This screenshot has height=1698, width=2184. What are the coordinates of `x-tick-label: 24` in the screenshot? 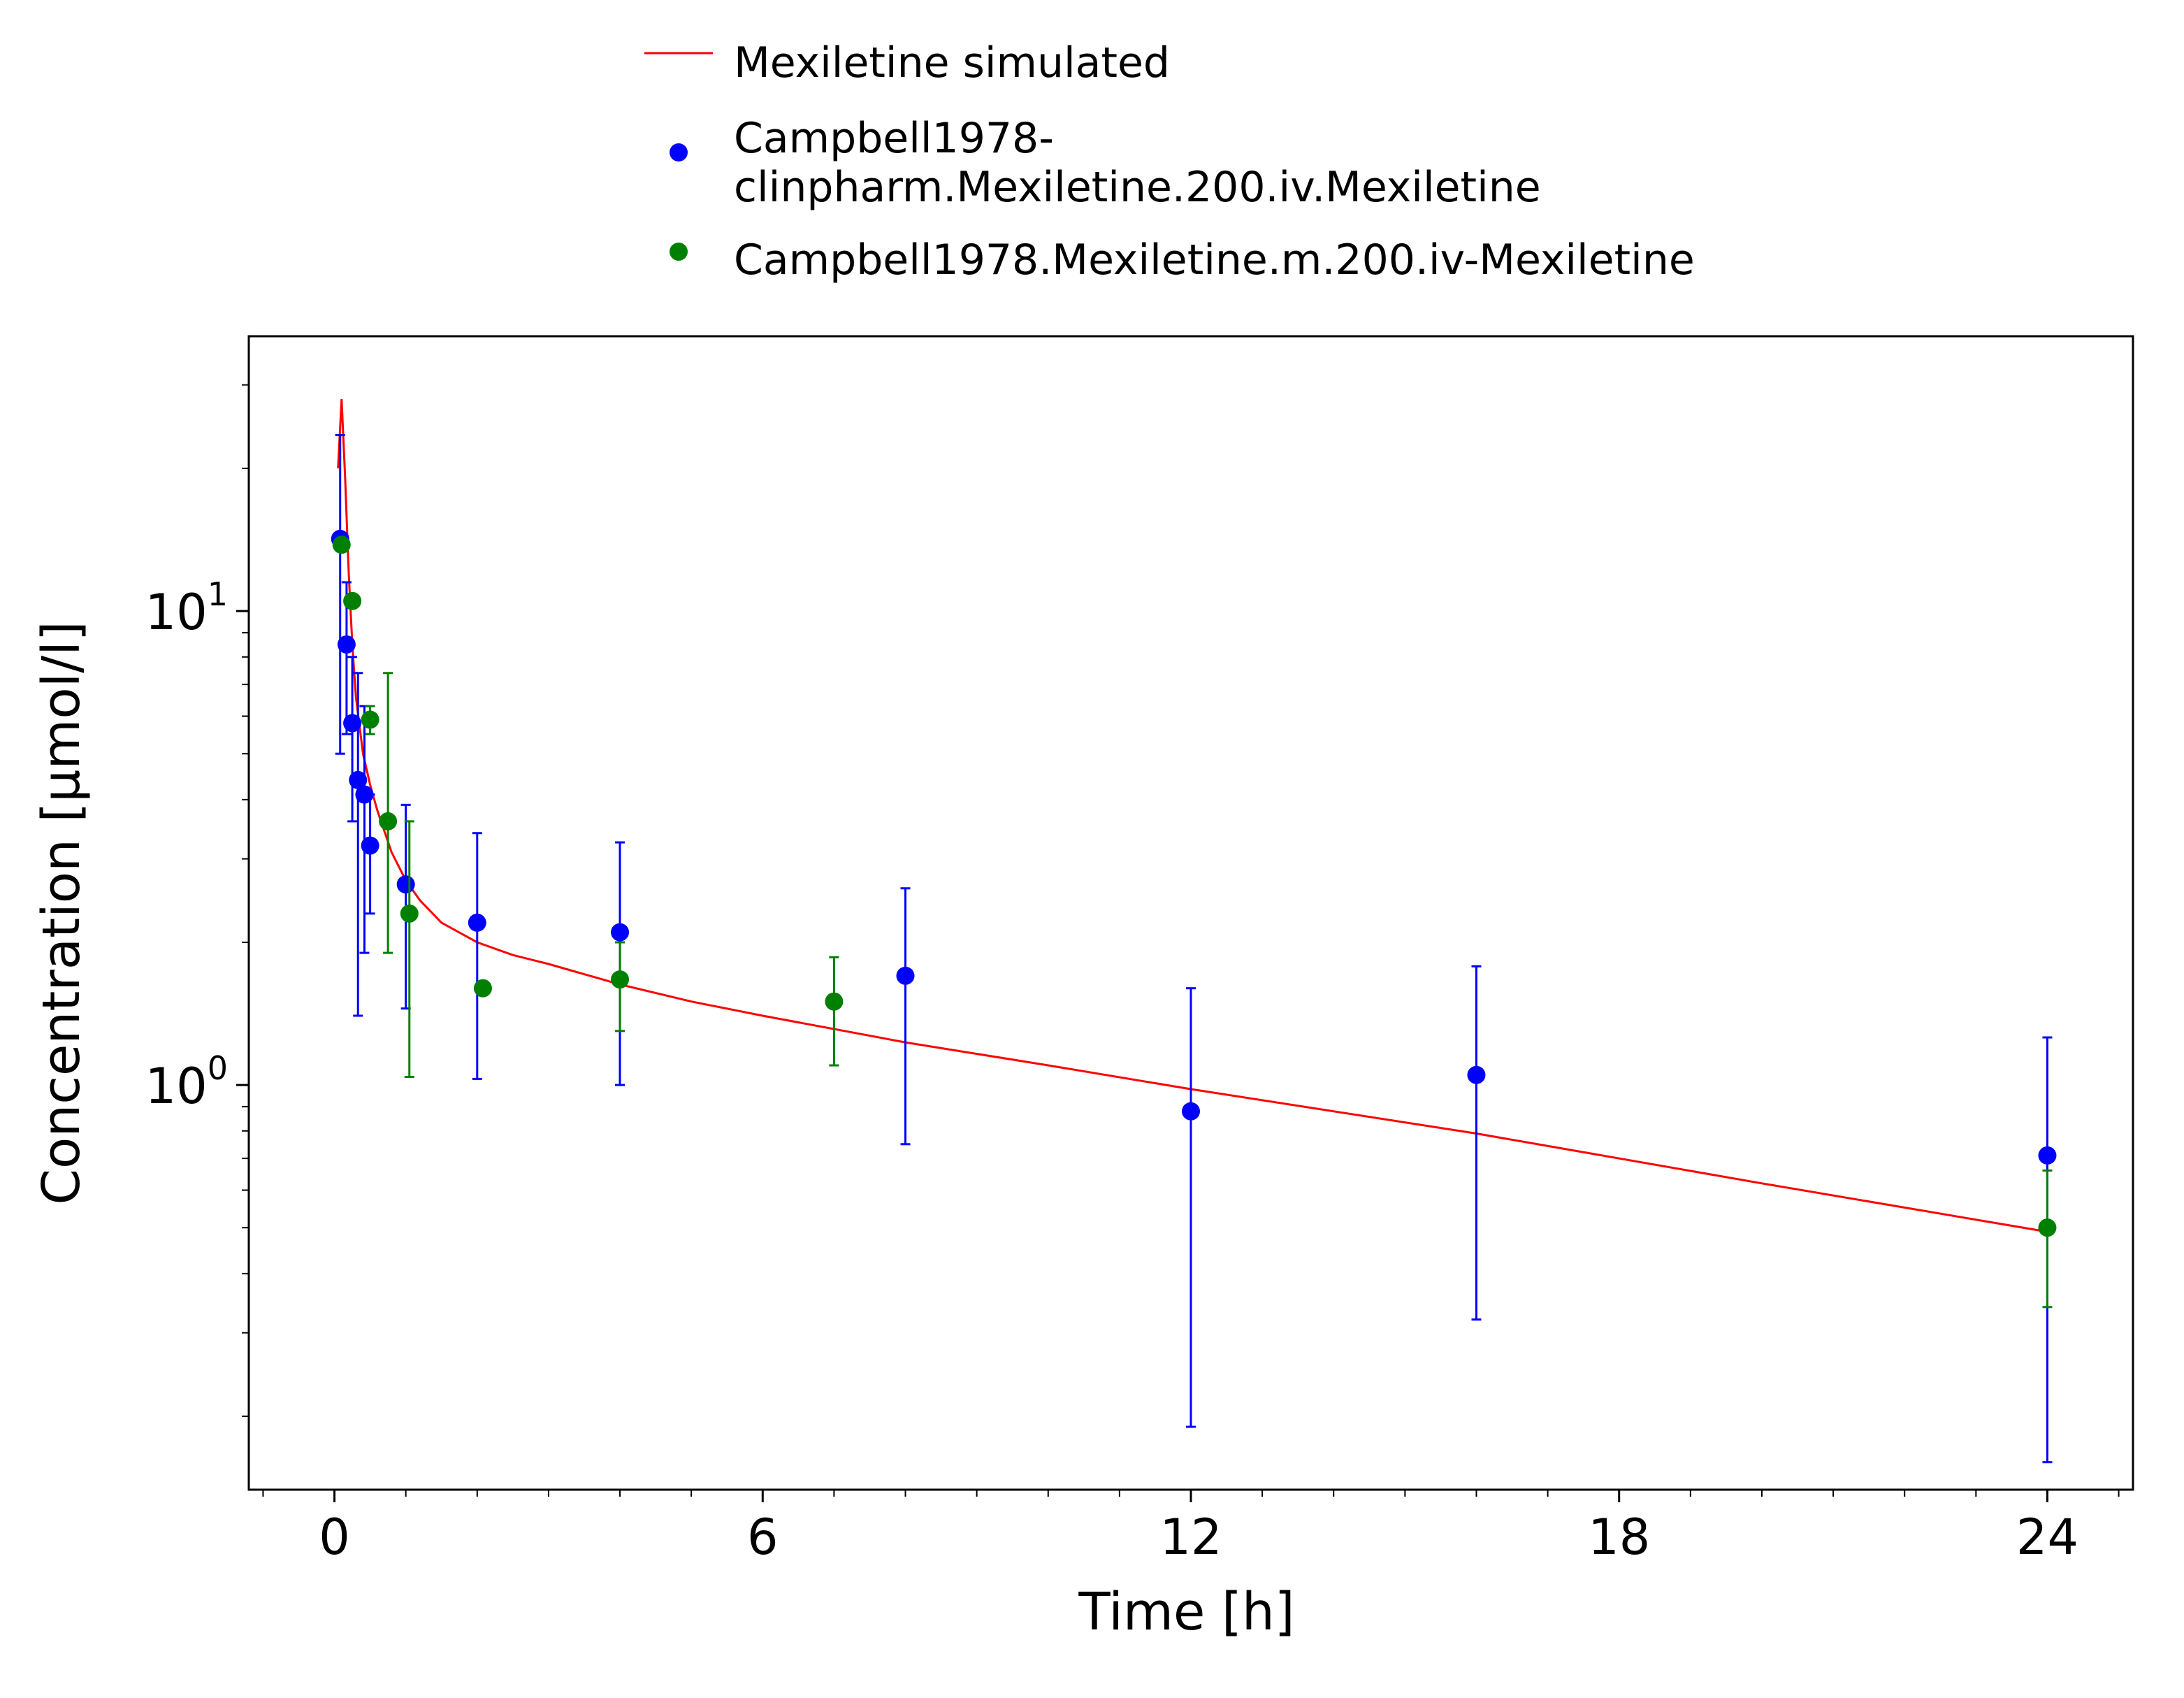 It's located at (2047, 1537).